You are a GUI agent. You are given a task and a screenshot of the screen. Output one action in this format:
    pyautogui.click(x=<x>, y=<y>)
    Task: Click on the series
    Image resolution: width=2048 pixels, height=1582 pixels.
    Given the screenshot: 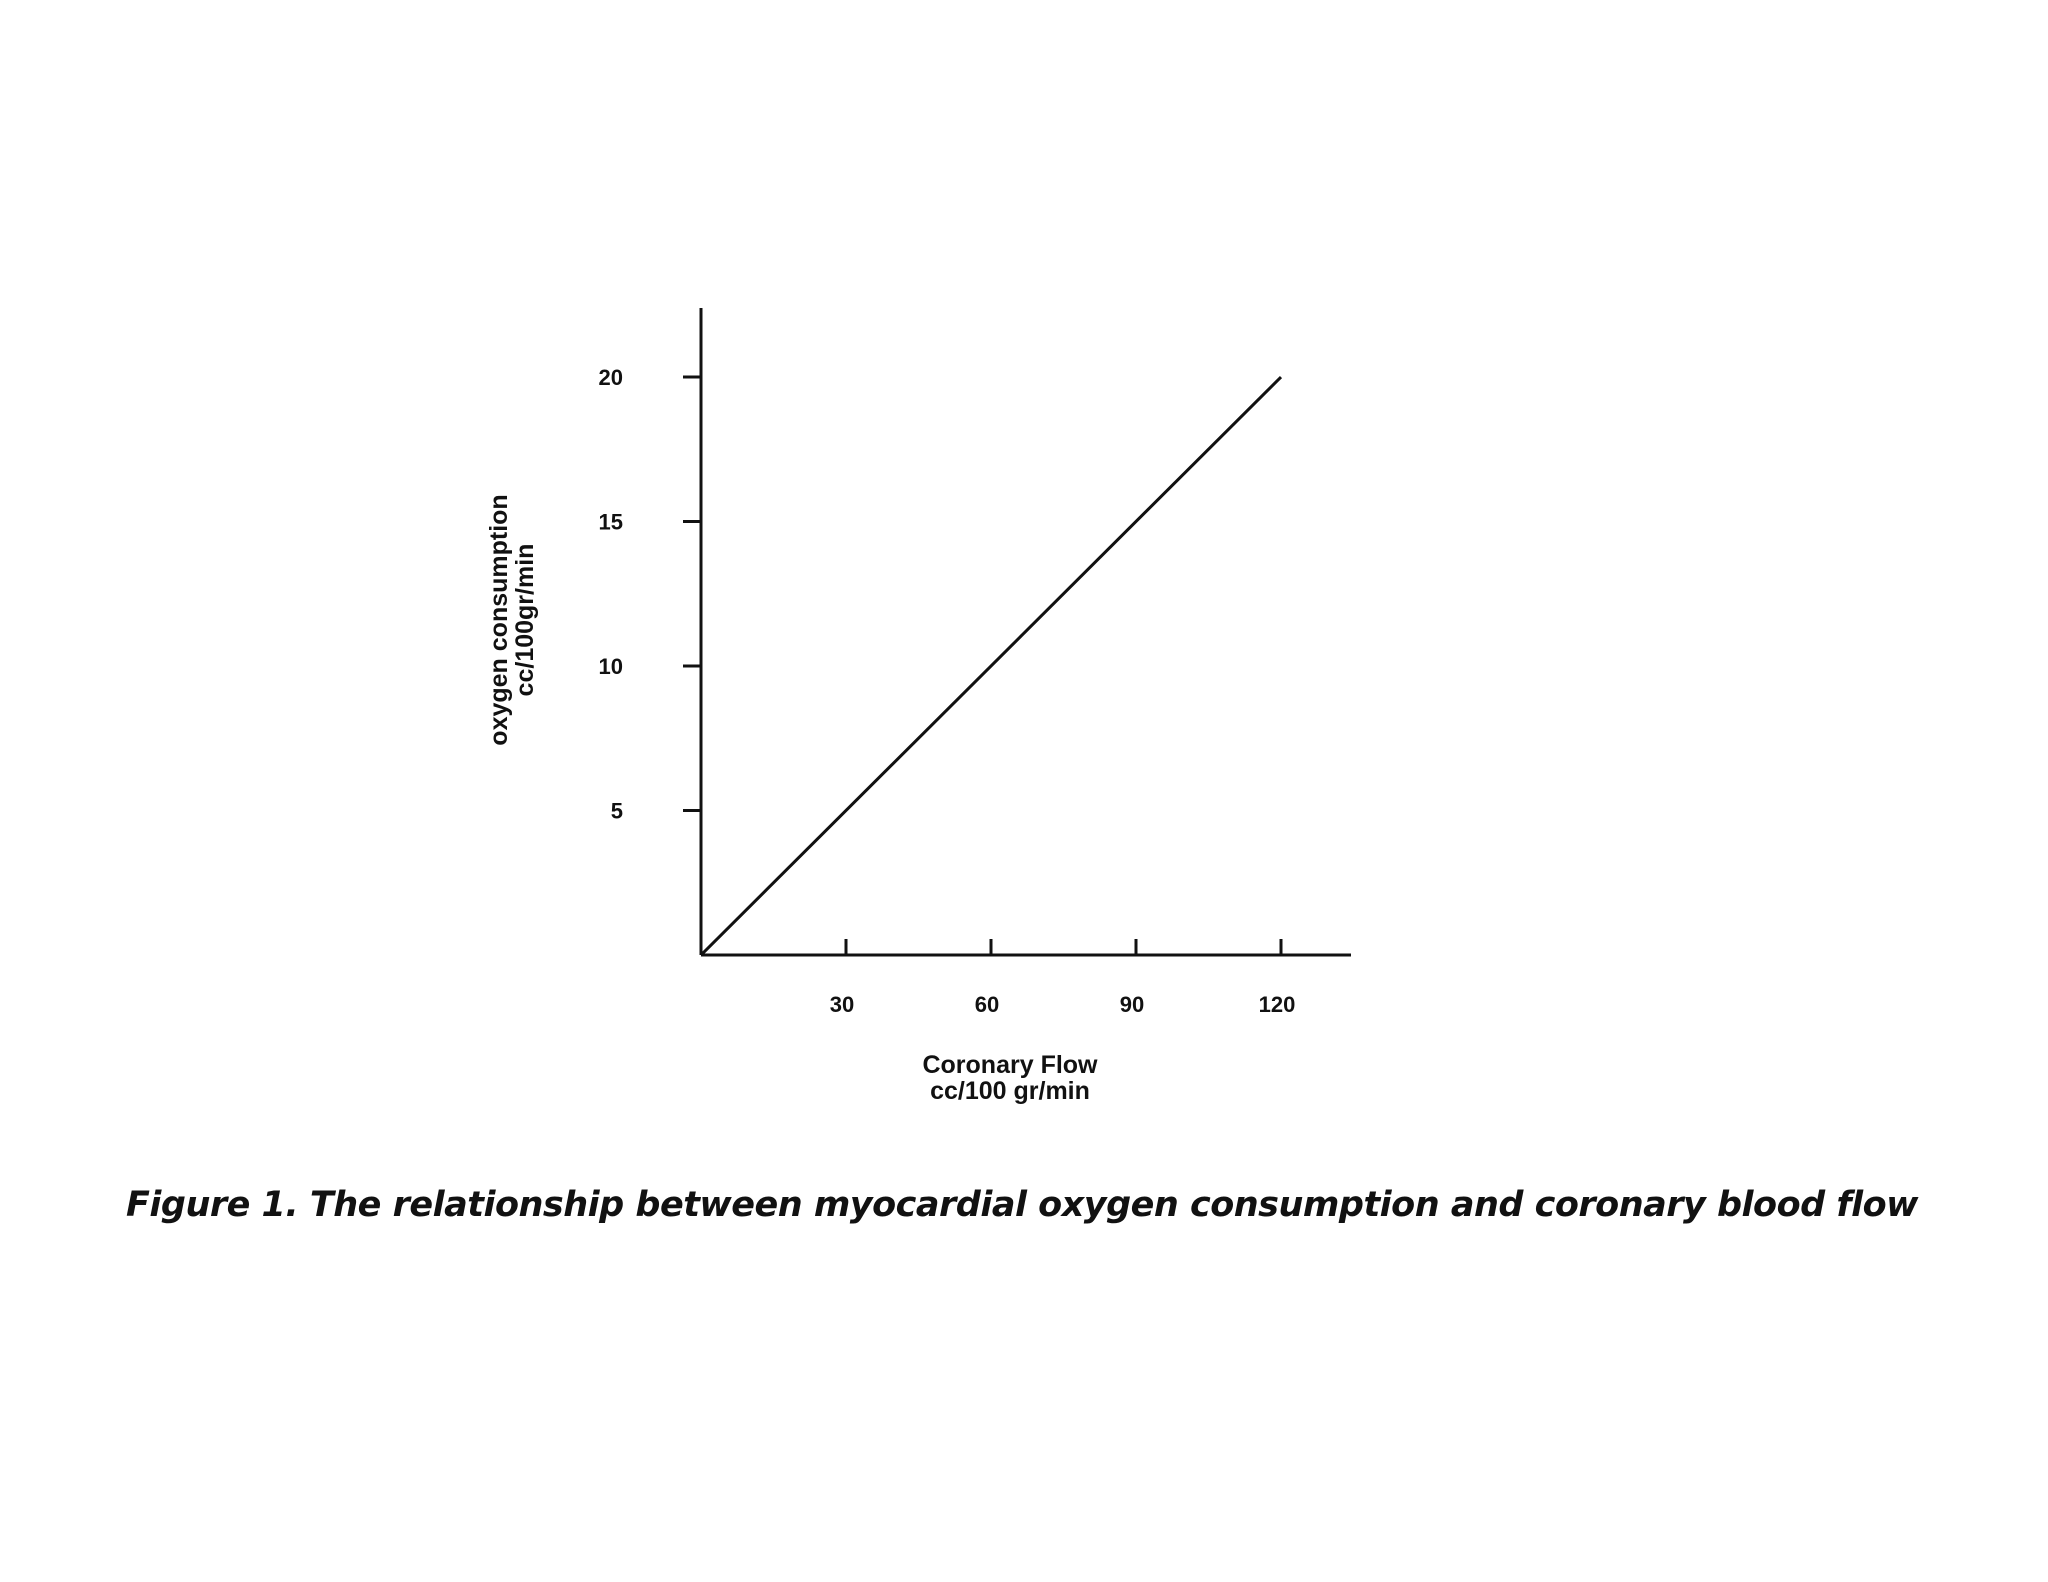 What is the action you would take?
    pyautogui.click(x=991, y=666)
    